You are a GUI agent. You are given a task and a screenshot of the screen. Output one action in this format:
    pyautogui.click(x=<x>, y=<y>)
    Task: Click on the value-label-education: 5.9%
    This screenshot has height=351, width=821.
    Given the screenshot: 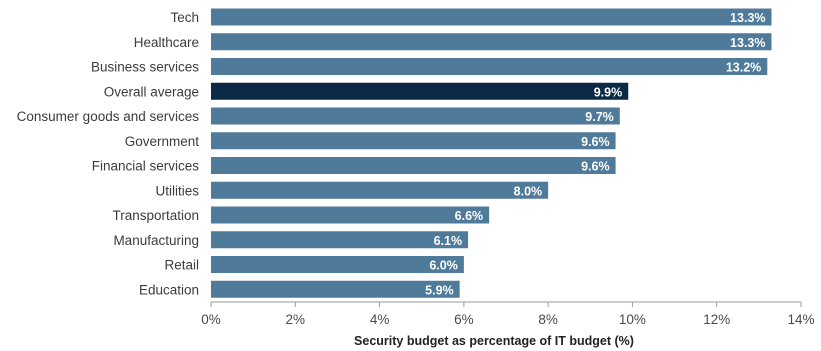 What is the action you would take?
    pyautogui.click(x=439, y=290)
    